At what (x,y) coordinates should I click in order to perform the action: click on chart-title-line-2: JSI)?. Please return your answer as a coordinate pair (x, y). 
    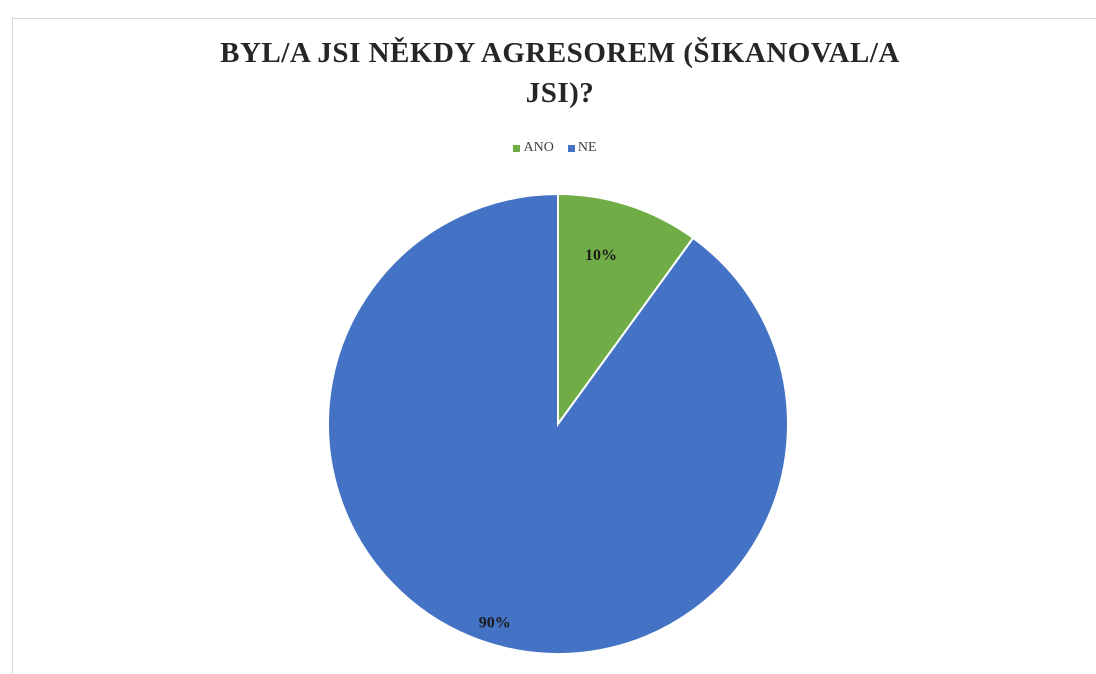
    Looking at the image, I should click on (560, 93).